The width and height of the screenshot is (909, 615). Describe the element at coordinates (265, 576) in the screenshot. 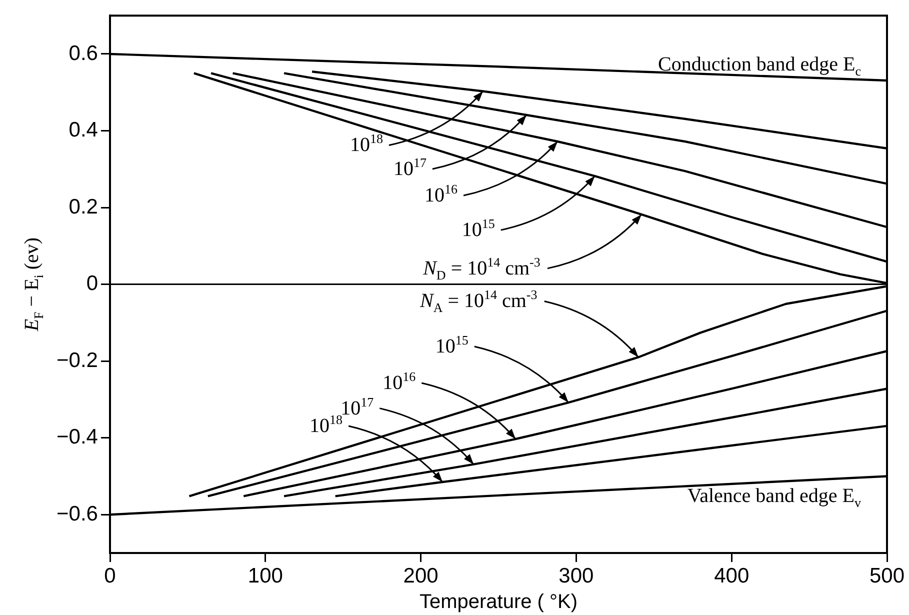

I see `x-tick-label: 100` at that location.